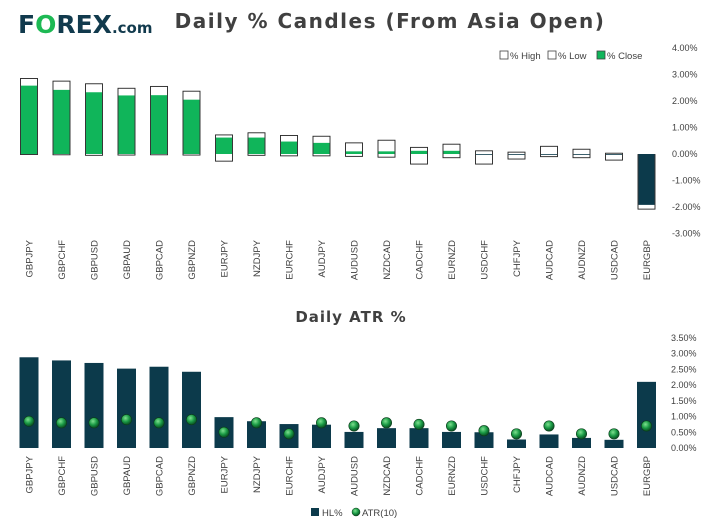  What do you see at coordinates (647, 260) in the screenshot?
I see `chart1-category-label: EURGBP` at bounding box center [647, 260].